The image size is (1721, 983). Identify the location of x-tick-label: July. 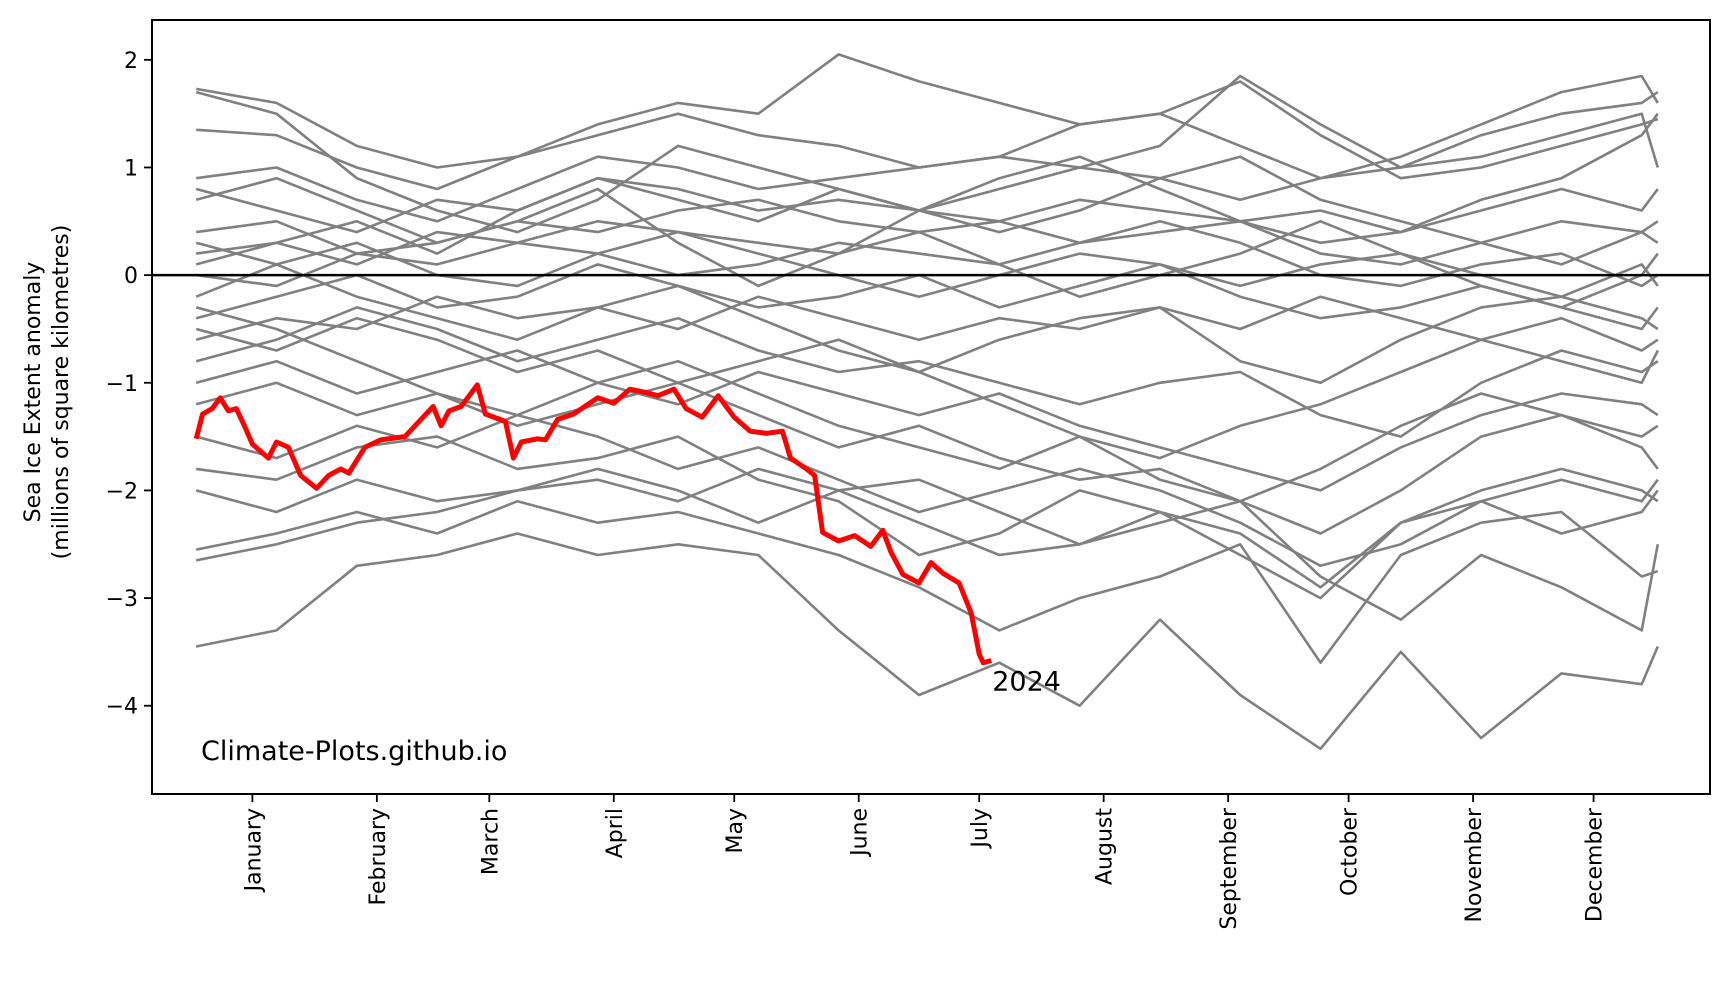
(980, 829).